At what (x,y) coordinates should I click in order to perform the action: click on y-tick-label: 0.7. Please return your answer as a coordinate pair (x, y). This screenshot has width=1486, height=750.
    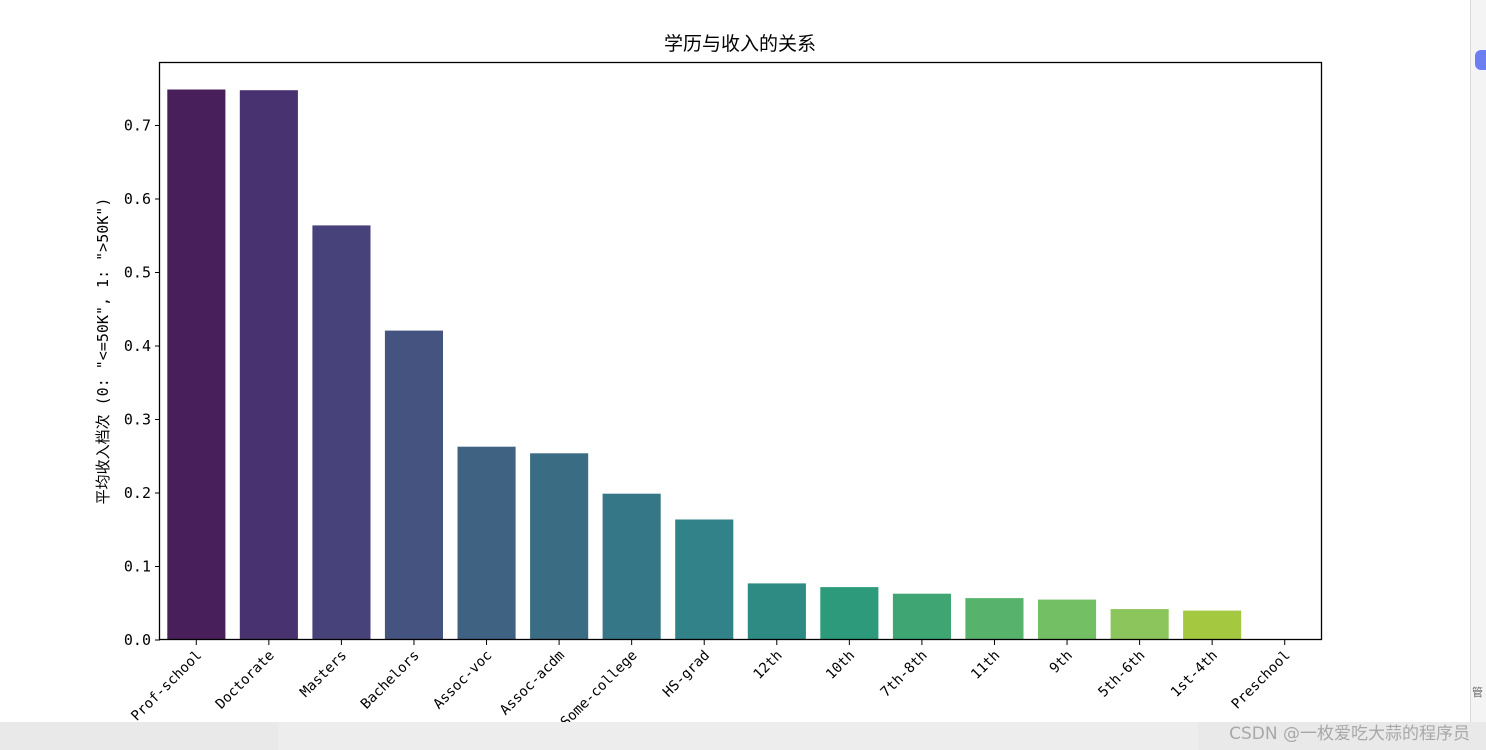
    Looking at the image, I should click on (137, 125).